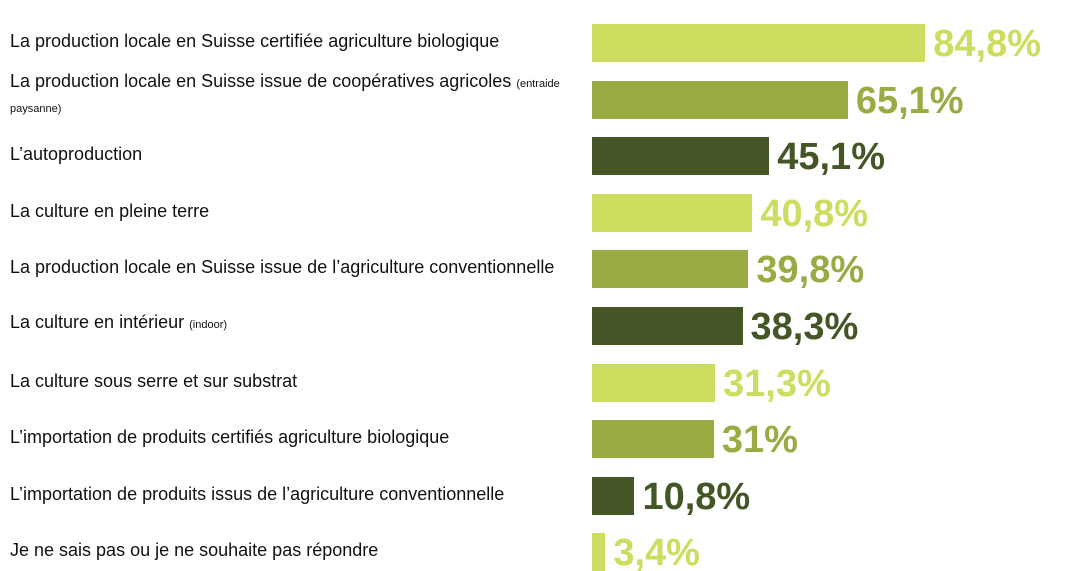 The width and height of the screenshot is (1069, 571). What do you see at coordinates (97, 322) in the screenshot?
I see `category-text: La culture en intérieur` at bounding box center [97, 322].